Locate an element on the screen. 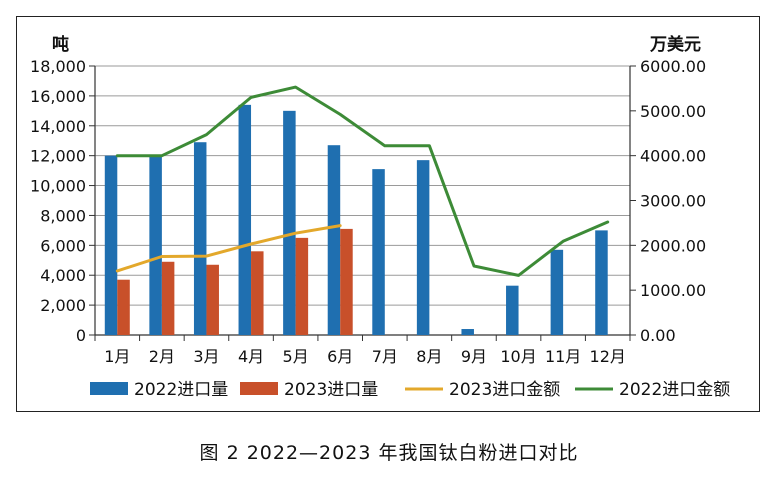 This screenshot has height=477, width=778. x-tick-label: 10月 is located at coordinates (518, 356).